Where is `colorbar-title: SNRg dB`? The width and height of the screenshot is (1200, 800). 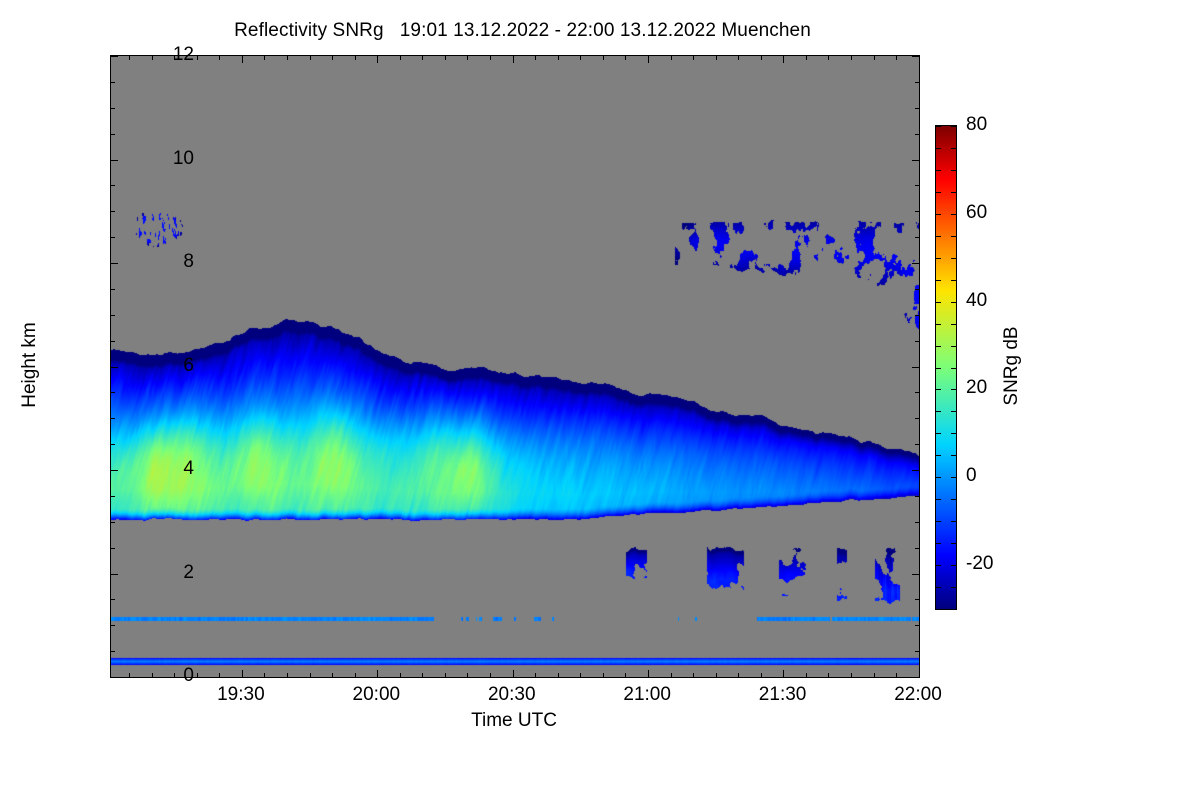
colorbar-title: SNRg dB is located at coordinates (1011, 366).